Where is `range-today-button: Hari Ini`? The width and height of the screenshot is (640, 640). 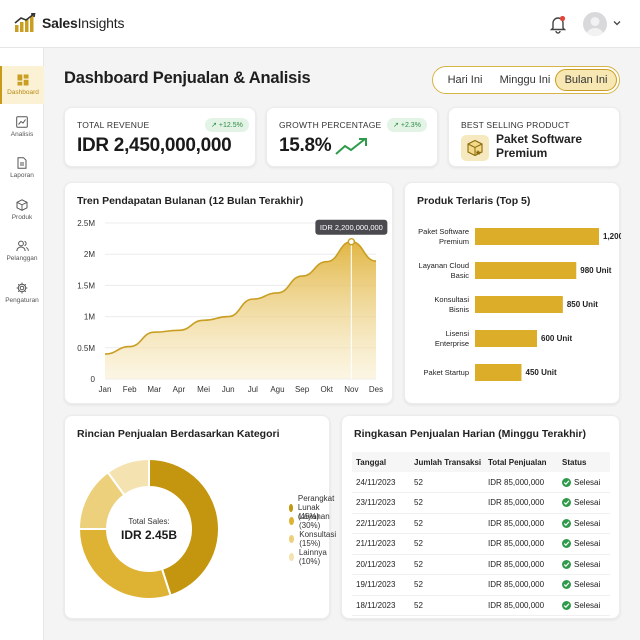 range-today-button: Hari Ini is located at coordinates (465, 80).